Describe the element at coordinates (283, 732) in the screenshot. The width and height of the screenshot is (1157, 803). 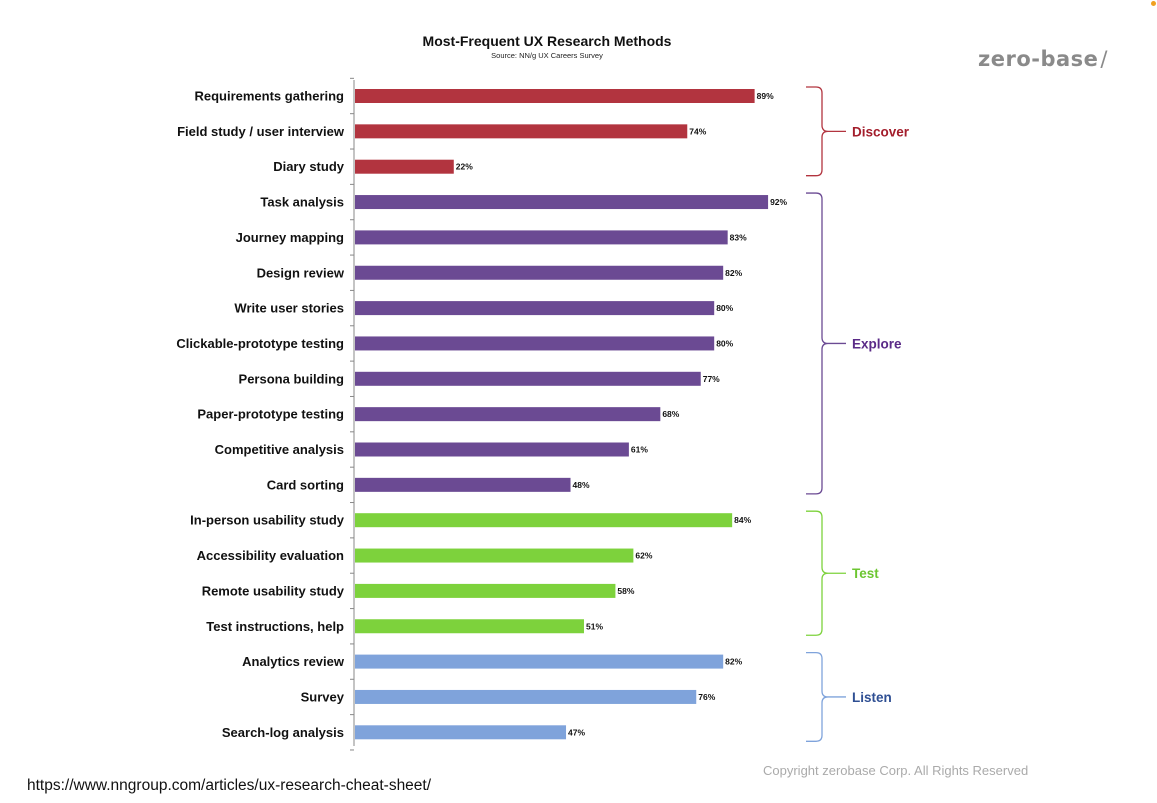
I see `category-label: Search-log analysis` at that location.